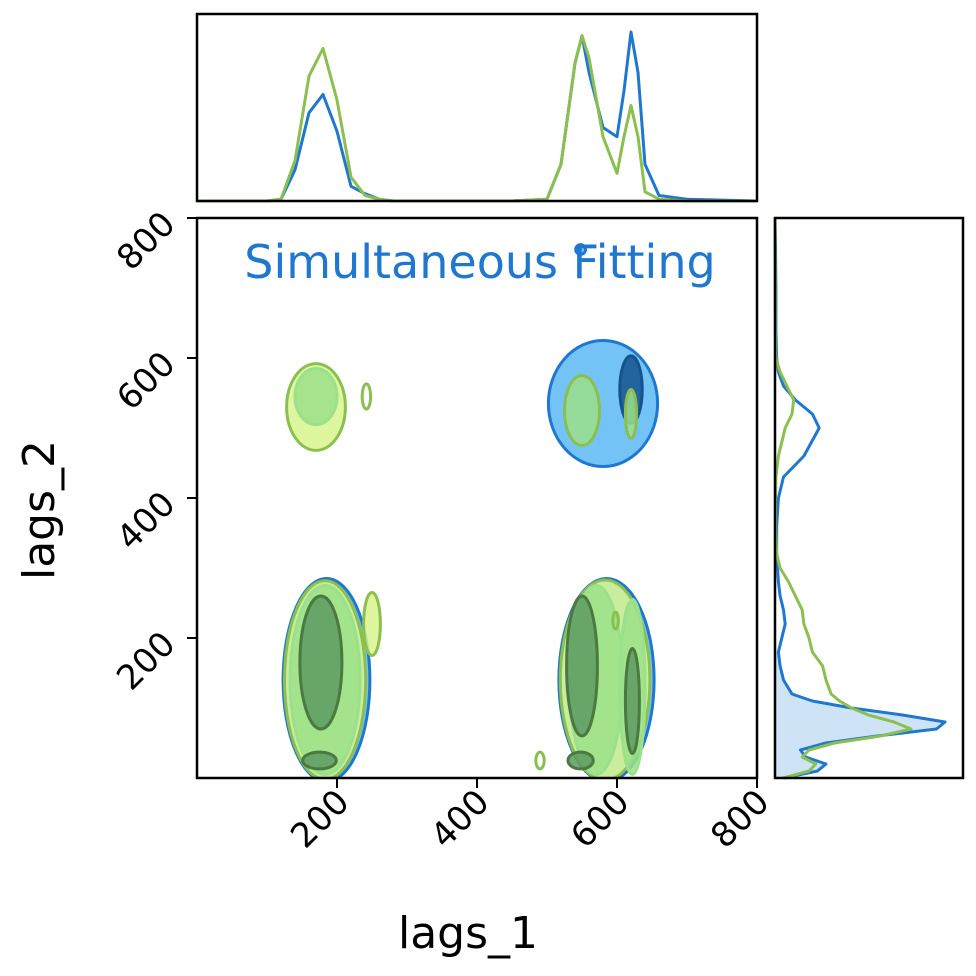  I want to click on x-axis-label: lags_1, so click(468, 933).